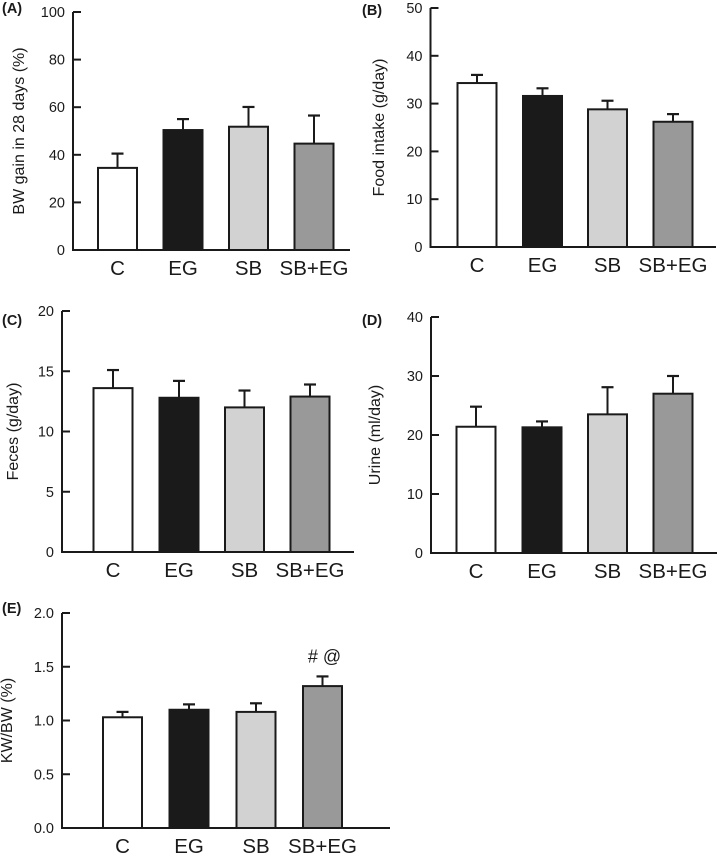  I want to click on y-axis-title: Food intake (g/day), so click(379, 128).